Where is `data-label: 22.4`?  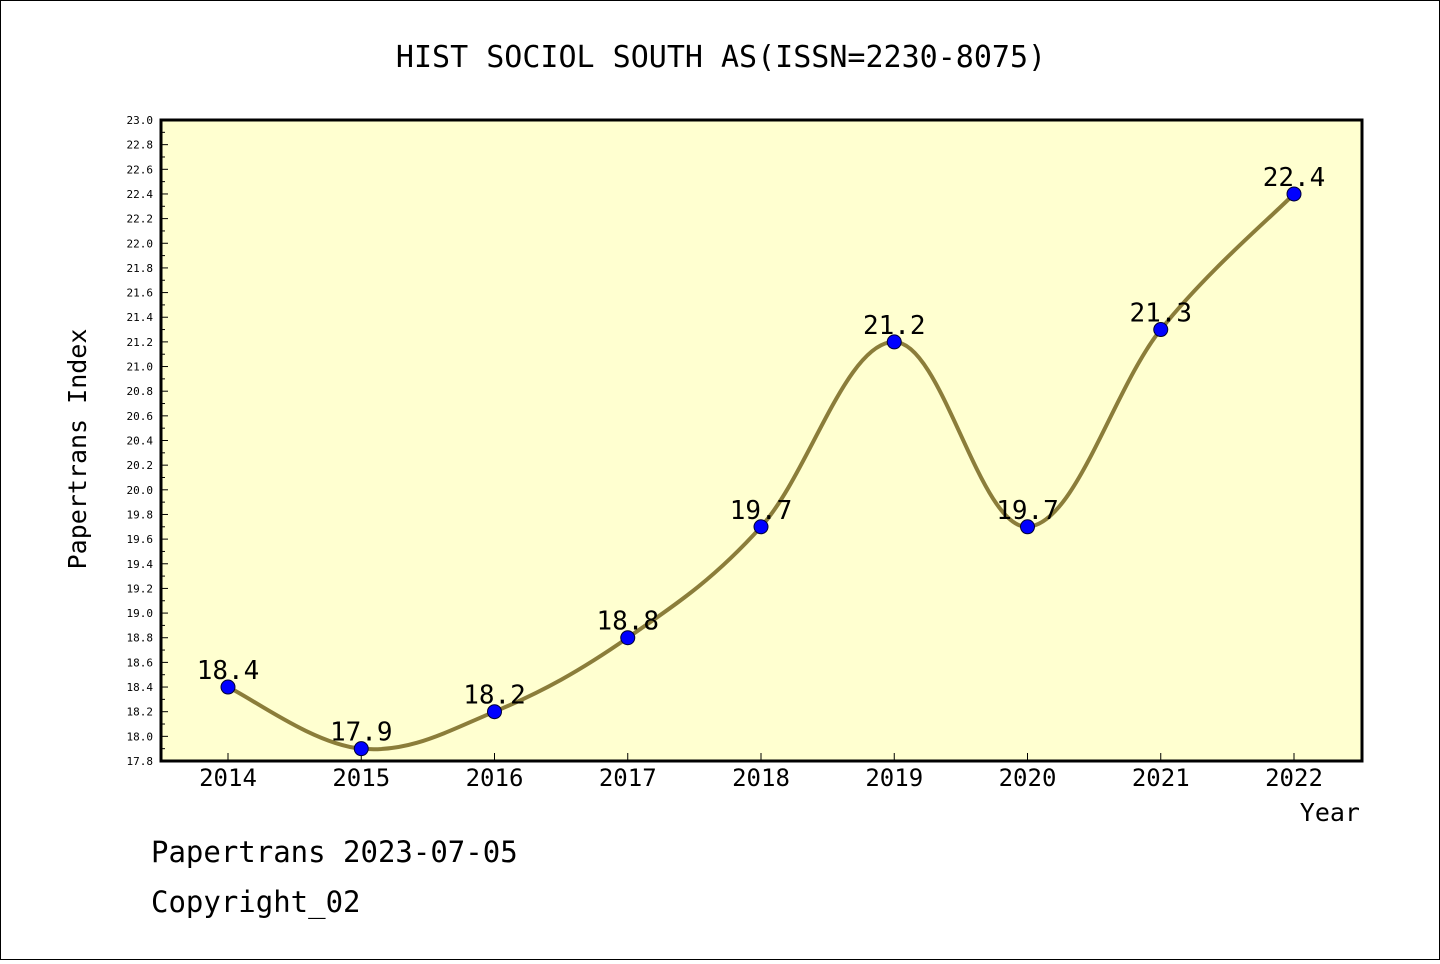 data-label: 22.4 is located at coordinates (1294, 178).